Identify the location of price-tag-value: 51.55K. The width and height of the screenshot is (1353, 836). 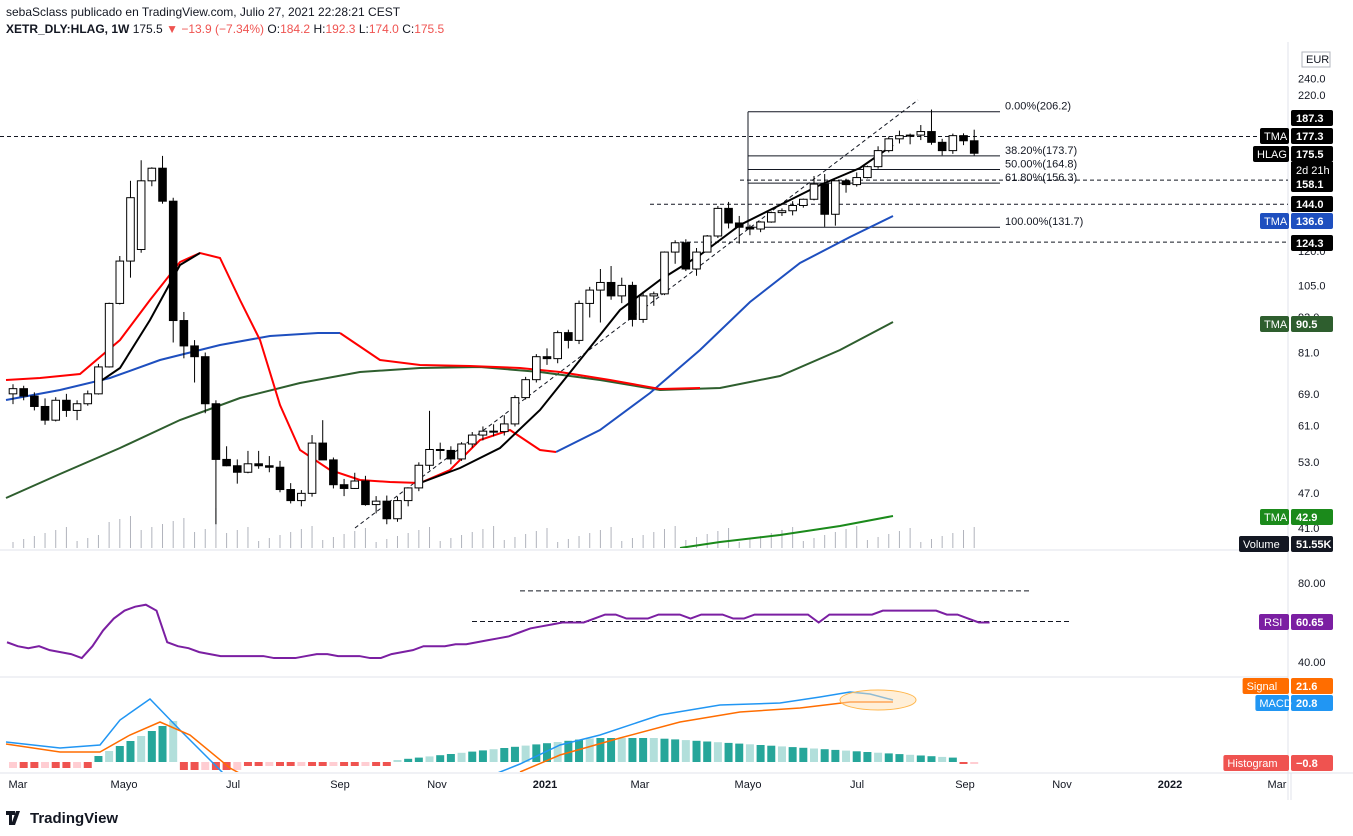
(1314, 545).